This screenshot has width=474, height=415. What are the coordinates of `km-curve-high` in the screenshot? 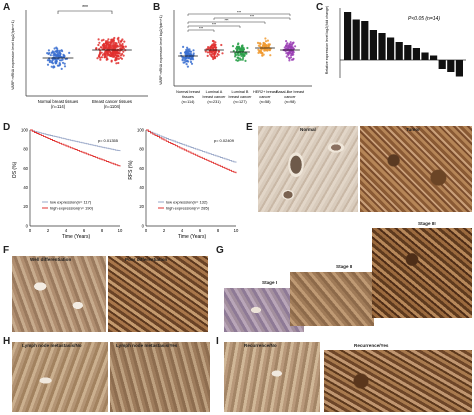 It's located at (191, 151).